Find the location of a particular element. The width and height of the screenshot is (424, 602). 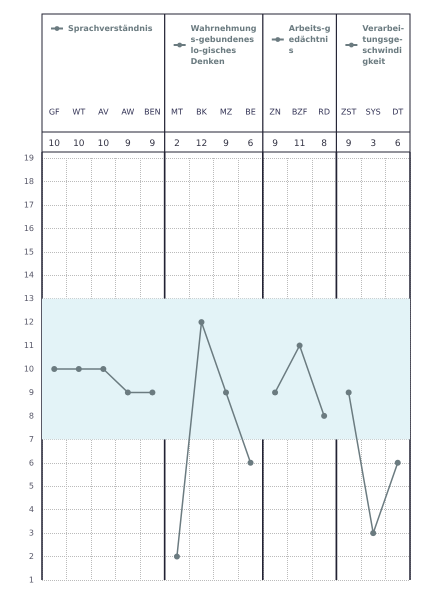

text: 12 is located at coordinates (202, 144).